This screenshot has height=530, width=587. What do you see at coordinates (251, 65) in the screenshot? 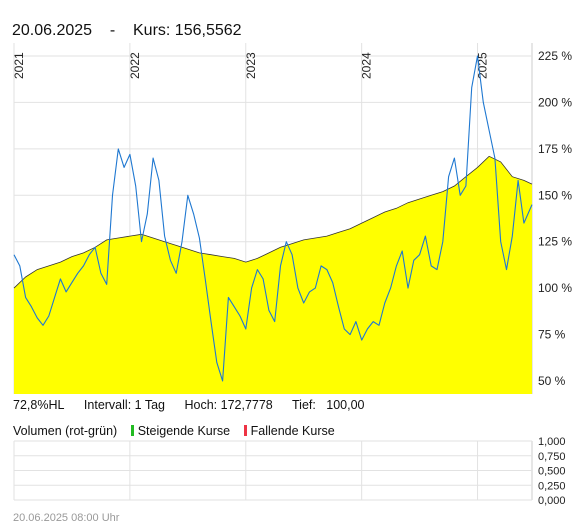
I see `x-tick-label: 2023` at bounding box center [251, 65].